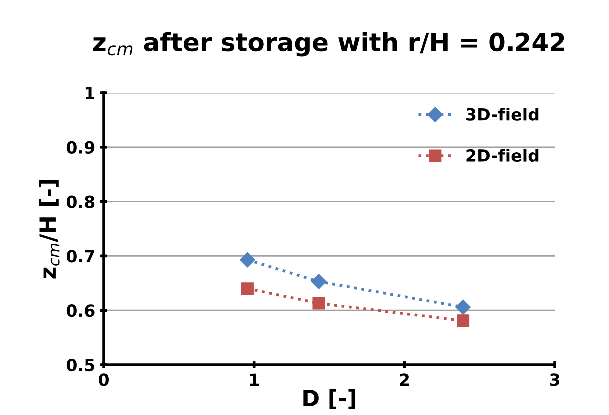 The height and width of the screenshot is (415, 609). What do you see at coordinates (104, 380) in the screenshot?
I see `x-tick-label: 0` at bounding box center [104, 380].